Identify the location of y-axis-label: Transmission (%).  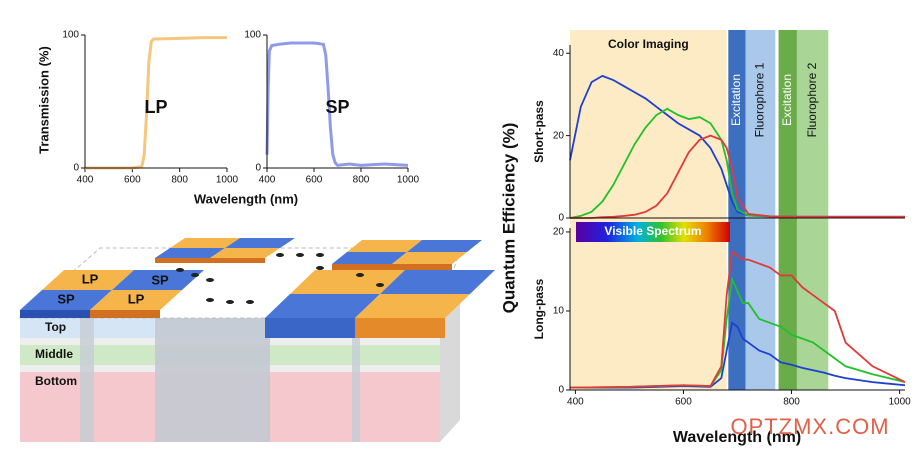
(43, 100).